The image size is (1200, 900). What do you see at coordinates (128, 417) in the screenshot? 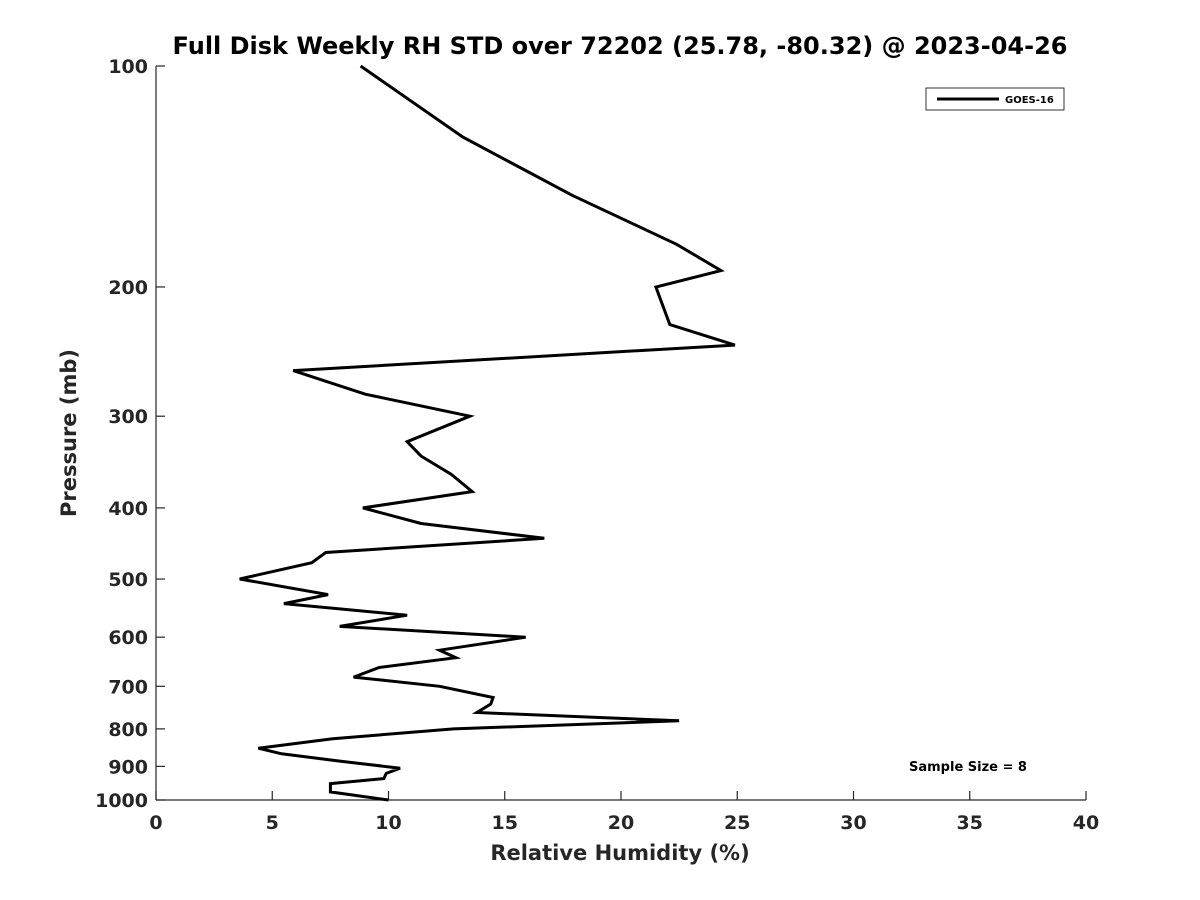
I see `y-tick-label: 300` at bounding box center [128, 417].